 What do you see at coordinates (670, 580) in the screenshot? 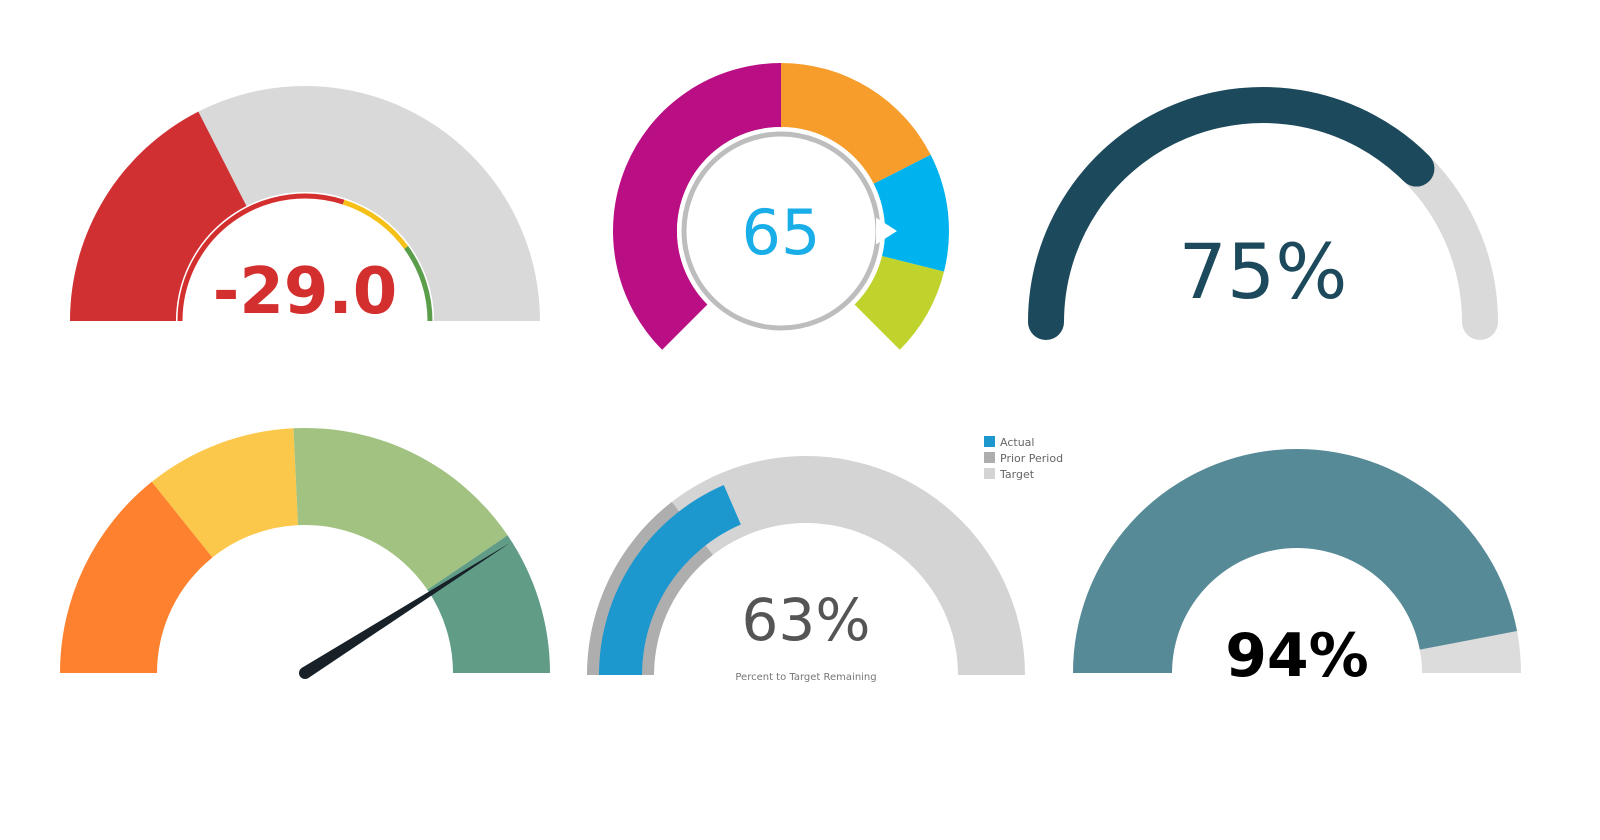
I see `actual-arc` at bounding box center [670, 580].